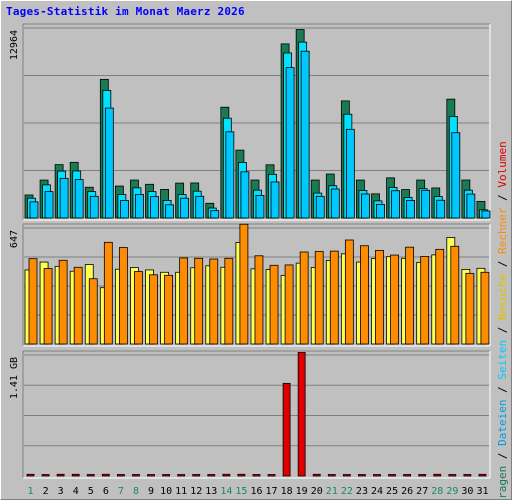  Describe the element at coordinates (377, 491) in the screenshot. I see `x-tick-label: 24` at that location.